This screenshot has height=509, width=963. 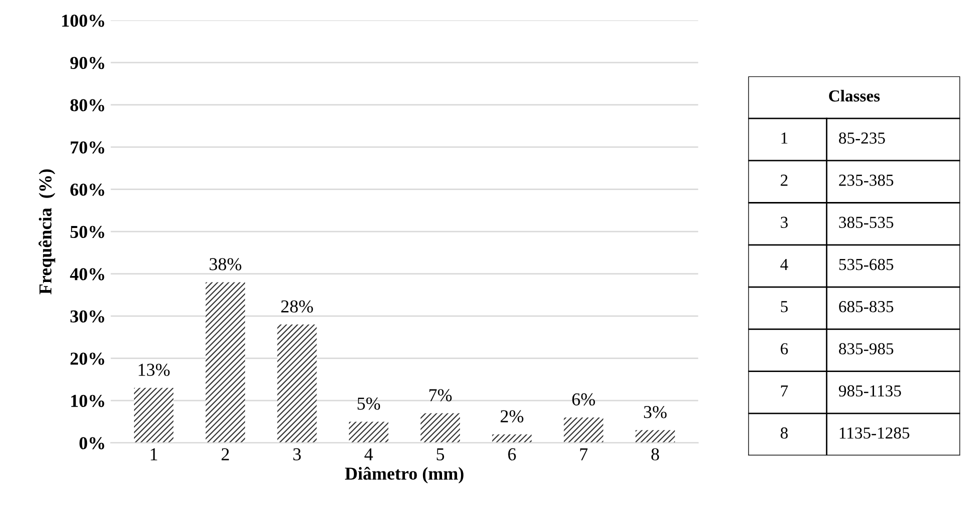 I want to click on x-tick-label: 6, so click(x=512, y=454).